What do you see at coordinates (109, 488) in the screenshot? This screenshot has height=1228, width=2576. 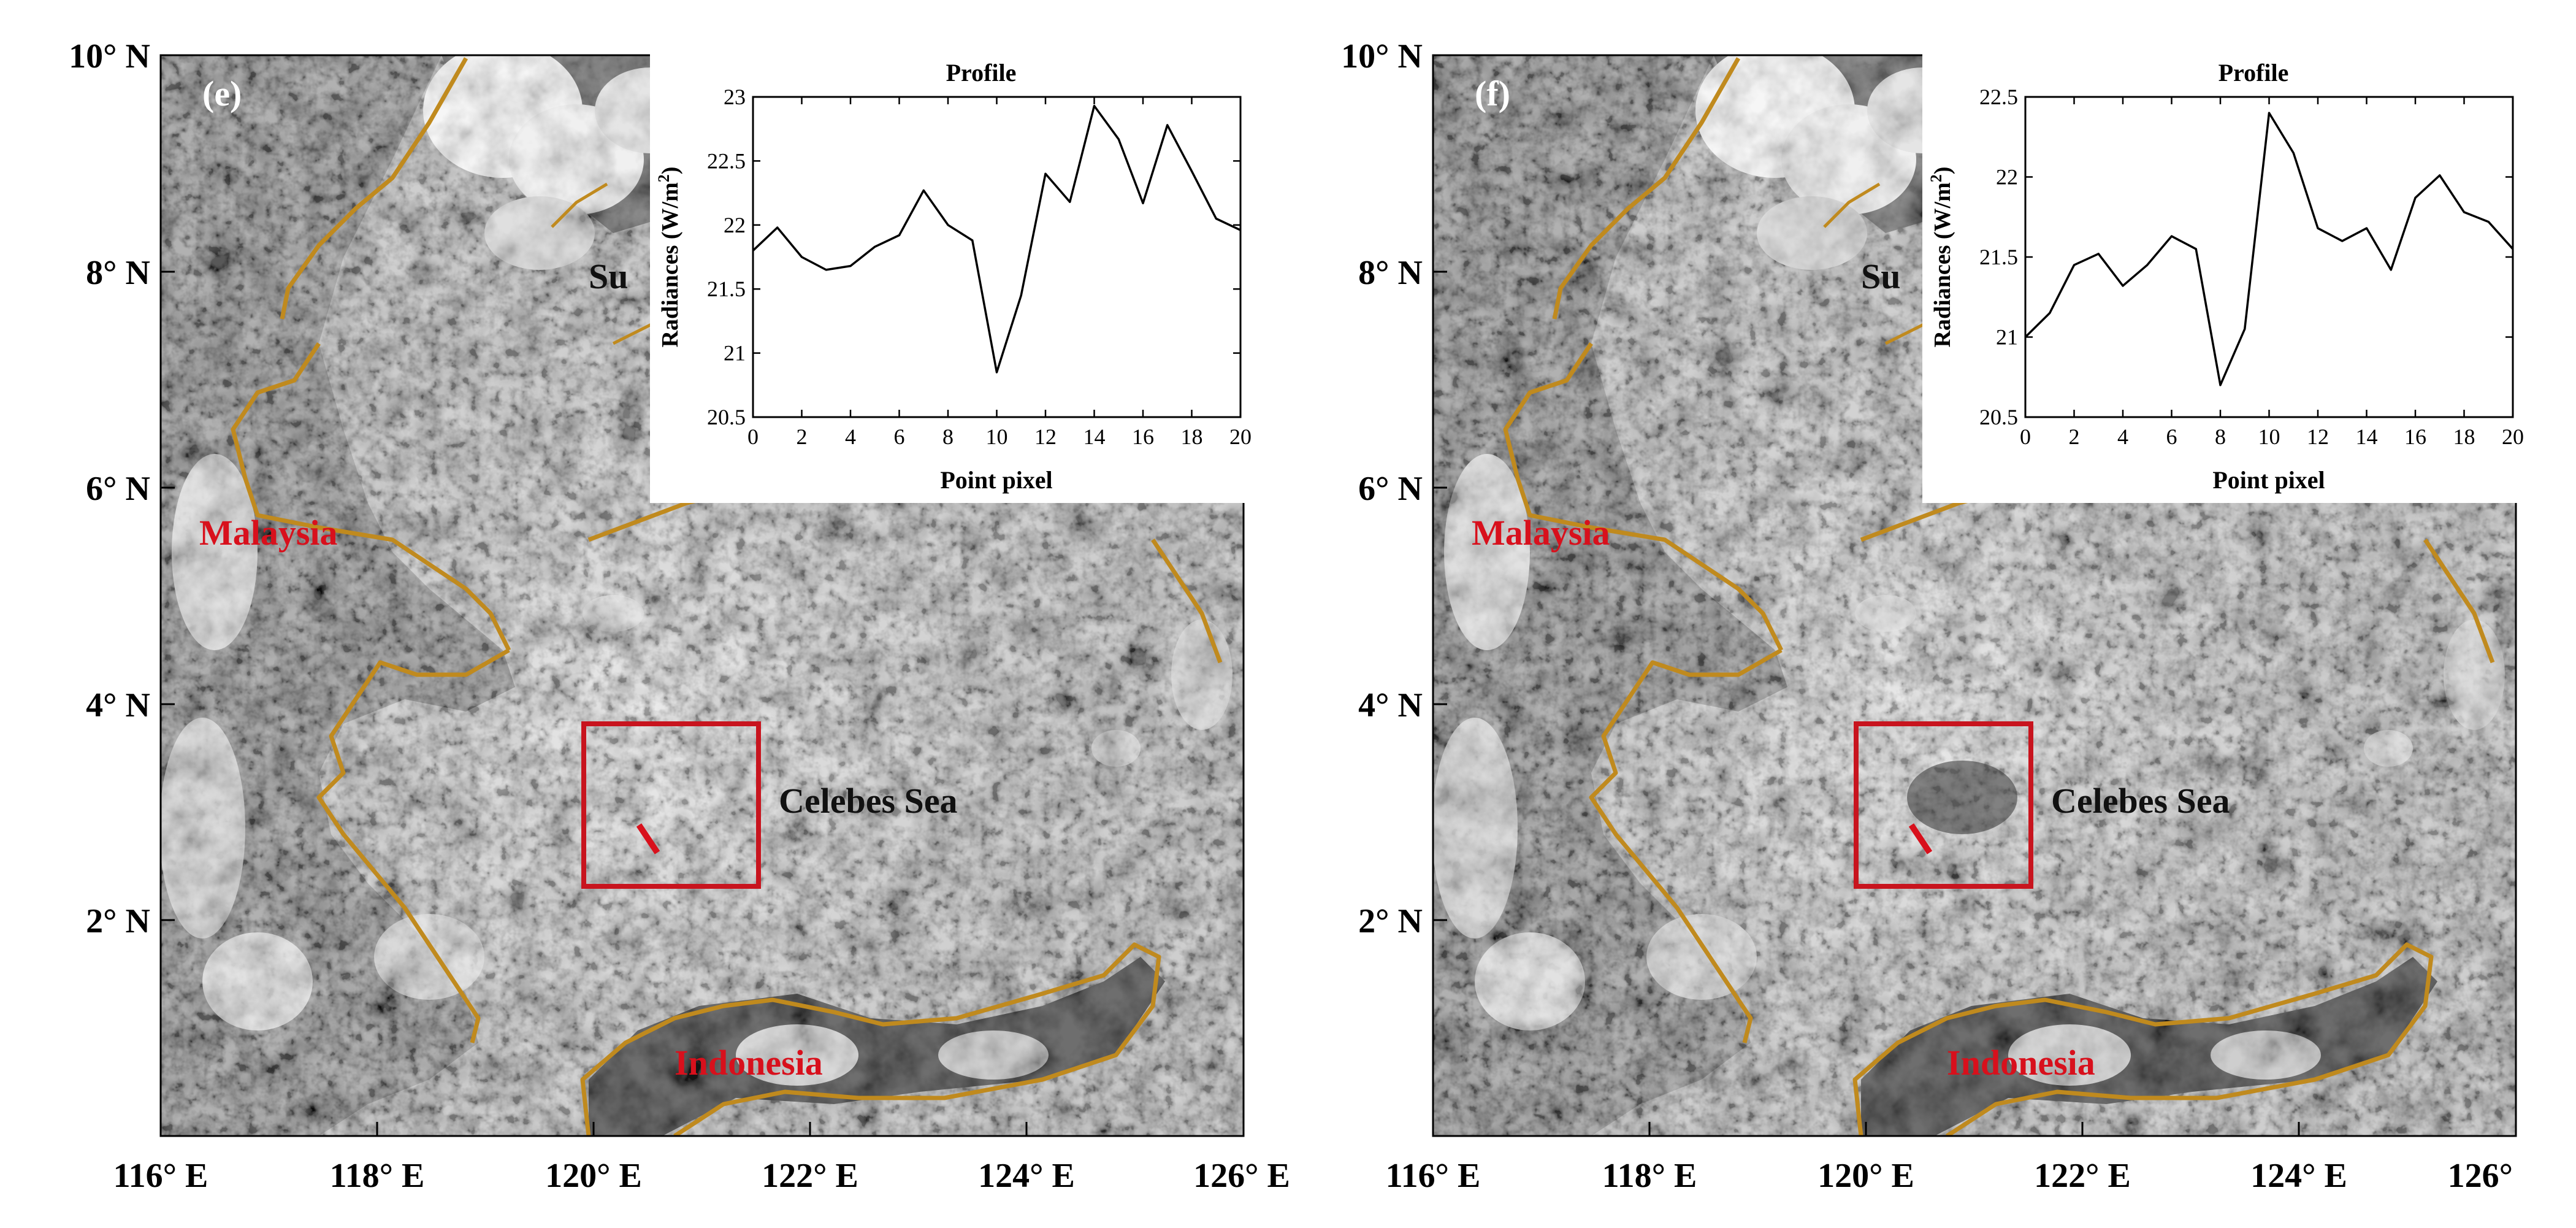 I see `lat-labels-e: 10° N 8° N 6° N 4° N 2° N` at bounding box center [109, 488].